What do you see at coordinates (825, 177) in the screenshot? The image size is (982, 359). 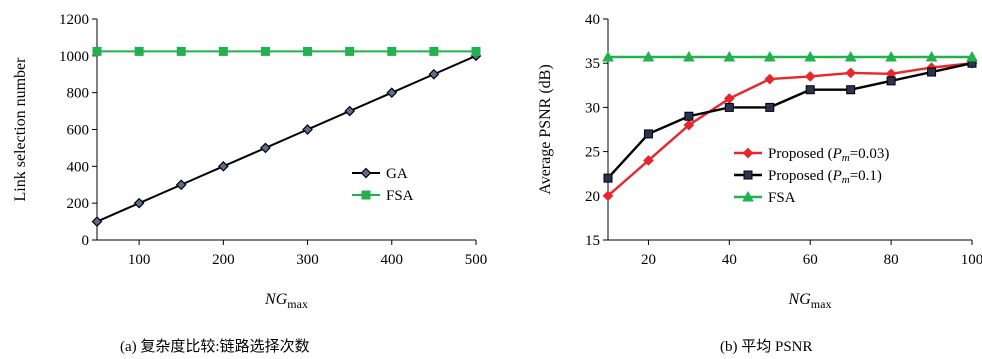 I see `legend-label: Proposed (Pm=0.1)` at bounding box center [825, 177].